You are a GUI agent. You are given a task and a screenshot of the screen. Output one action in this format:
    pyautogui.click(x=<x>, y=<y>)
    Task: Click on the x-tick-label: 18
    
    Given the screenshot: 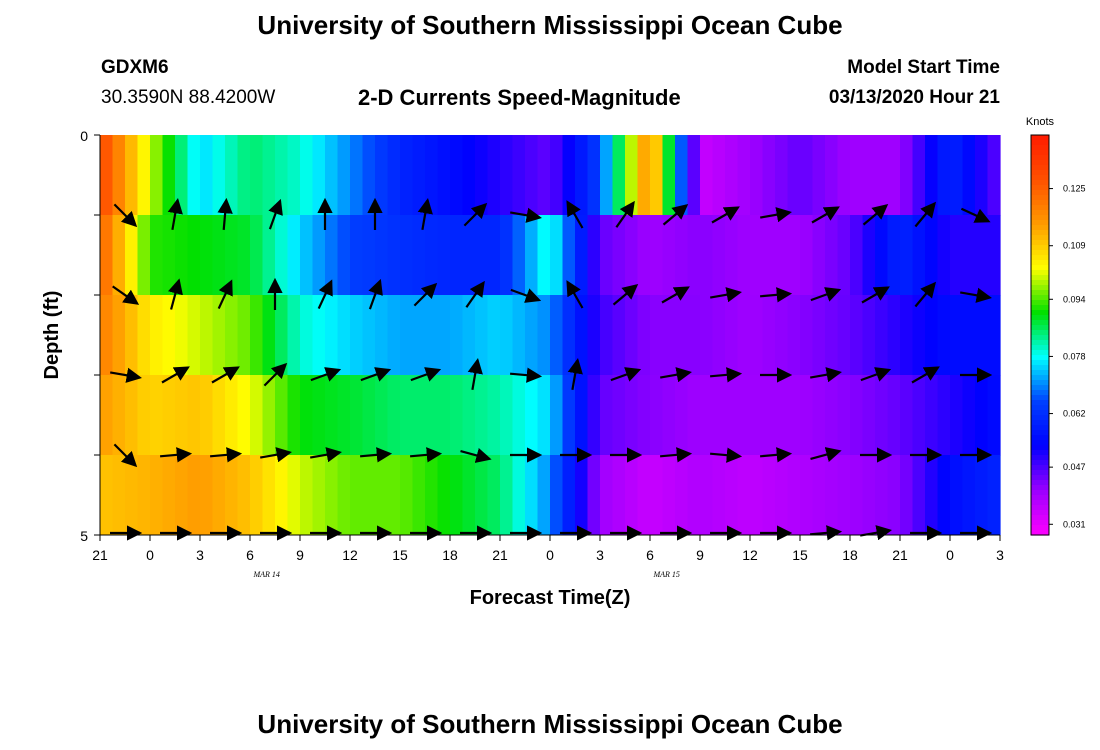 What is the action you would take?
    pyautogui.click(x=850, y=555)
    